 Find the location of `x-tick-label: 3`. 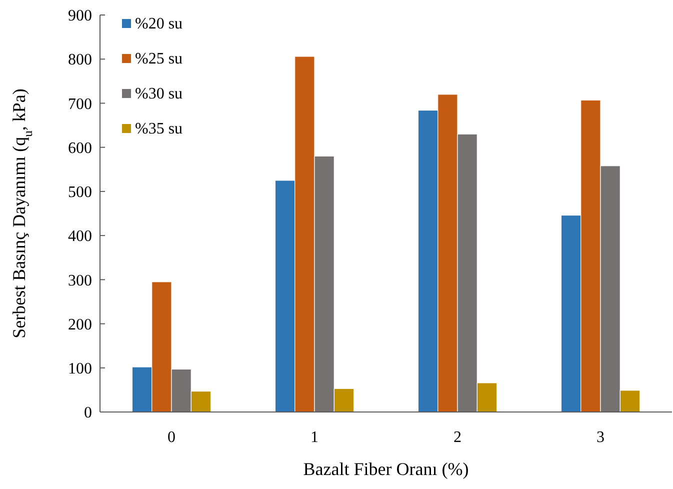

x-tick-label: 3 is located at coordinates (600, 437).